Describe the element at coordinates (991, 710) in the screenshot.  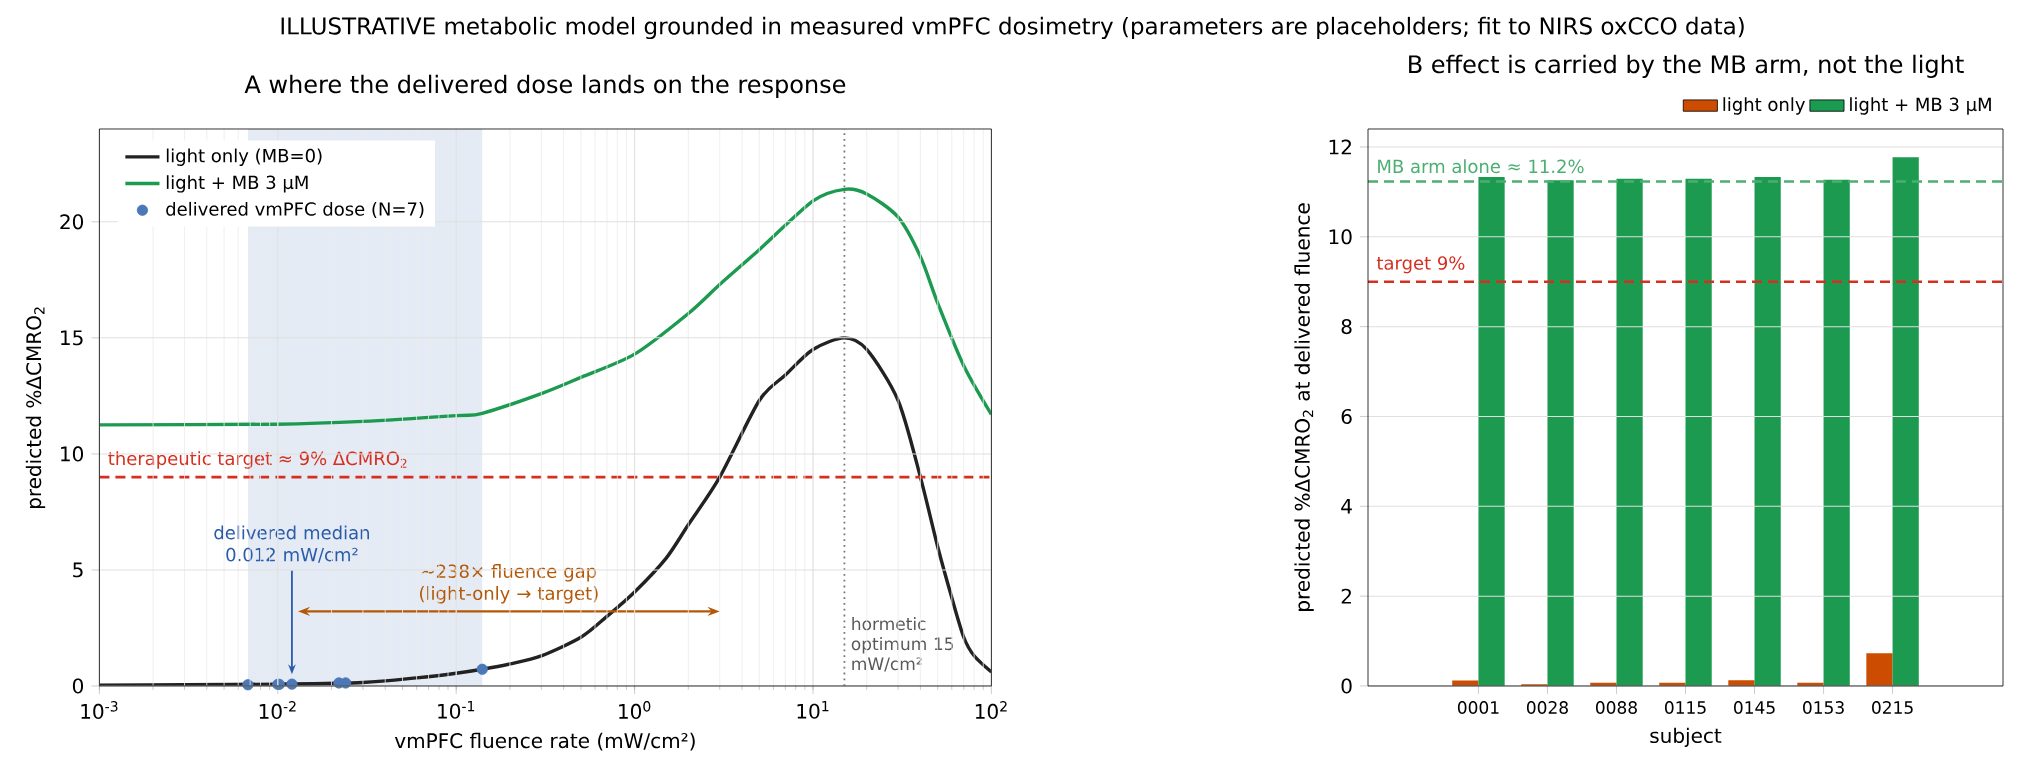
I see `x-tick-label: 10$^{2}$` at that location.